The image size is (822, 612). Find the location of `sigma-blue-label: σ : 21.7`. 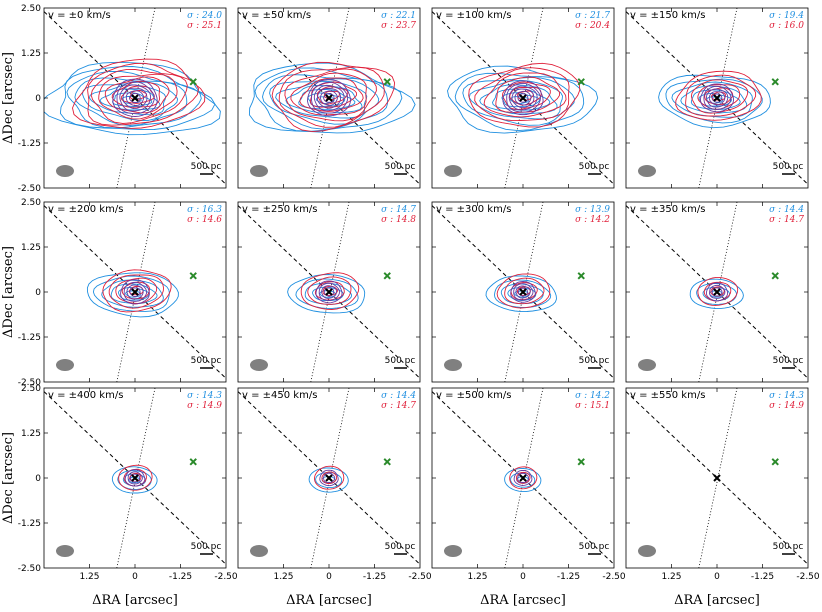

sigma-blue-label: σ : 21.7 is located at coordinates (592, 16).